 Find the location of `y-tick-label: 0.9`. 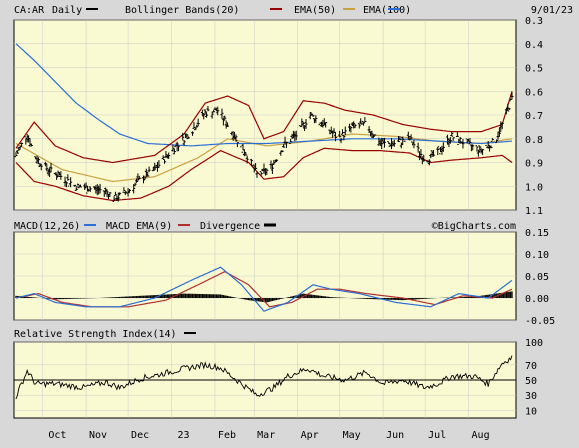

y-tick-label: 0.9 is located at coordinates (534, 164).